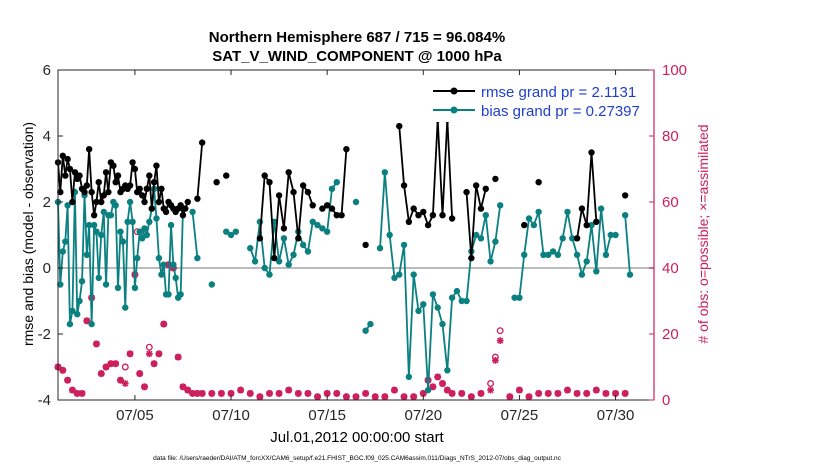  I want to click on x-axis-label: Jul.01,2012 00:00:00 start, so click(357, 437).